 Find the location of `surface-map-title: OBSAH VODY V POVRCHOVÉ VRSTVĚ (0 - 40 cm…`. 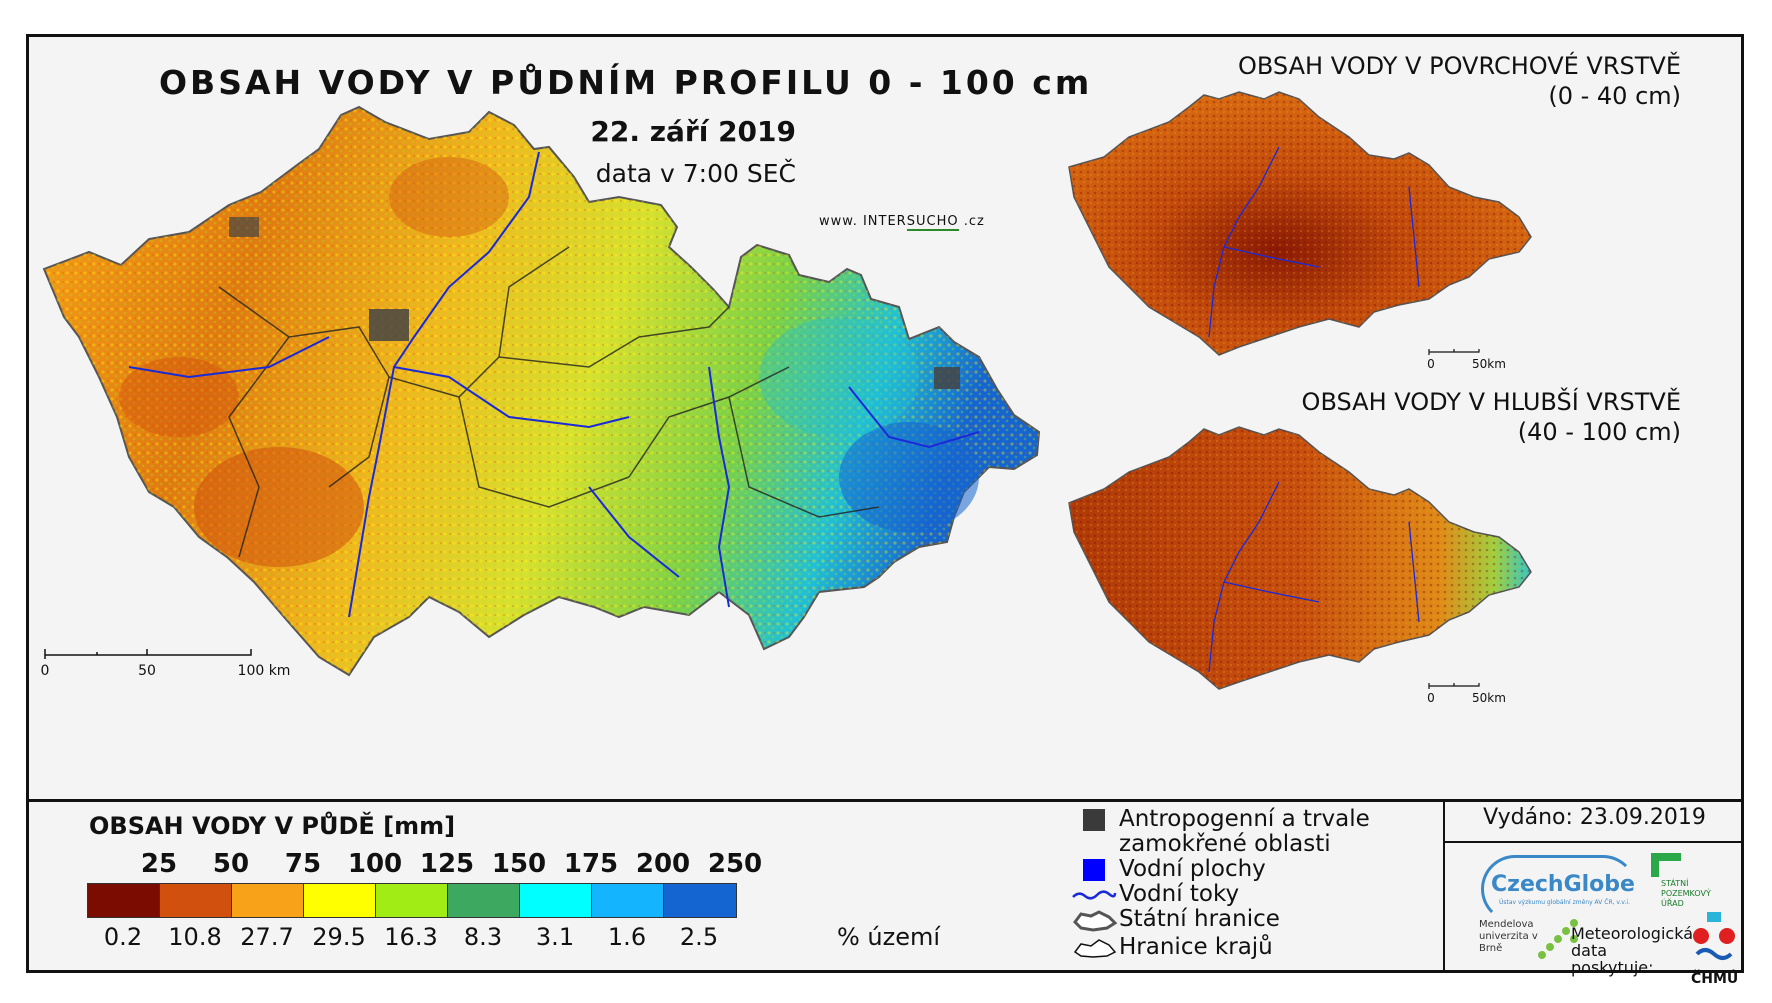

surface-map-title: OBSAH VODY V POVRCHOVÉ VRSTVĚ (0 - 40 cm… is located at coordinates (1459, 81).